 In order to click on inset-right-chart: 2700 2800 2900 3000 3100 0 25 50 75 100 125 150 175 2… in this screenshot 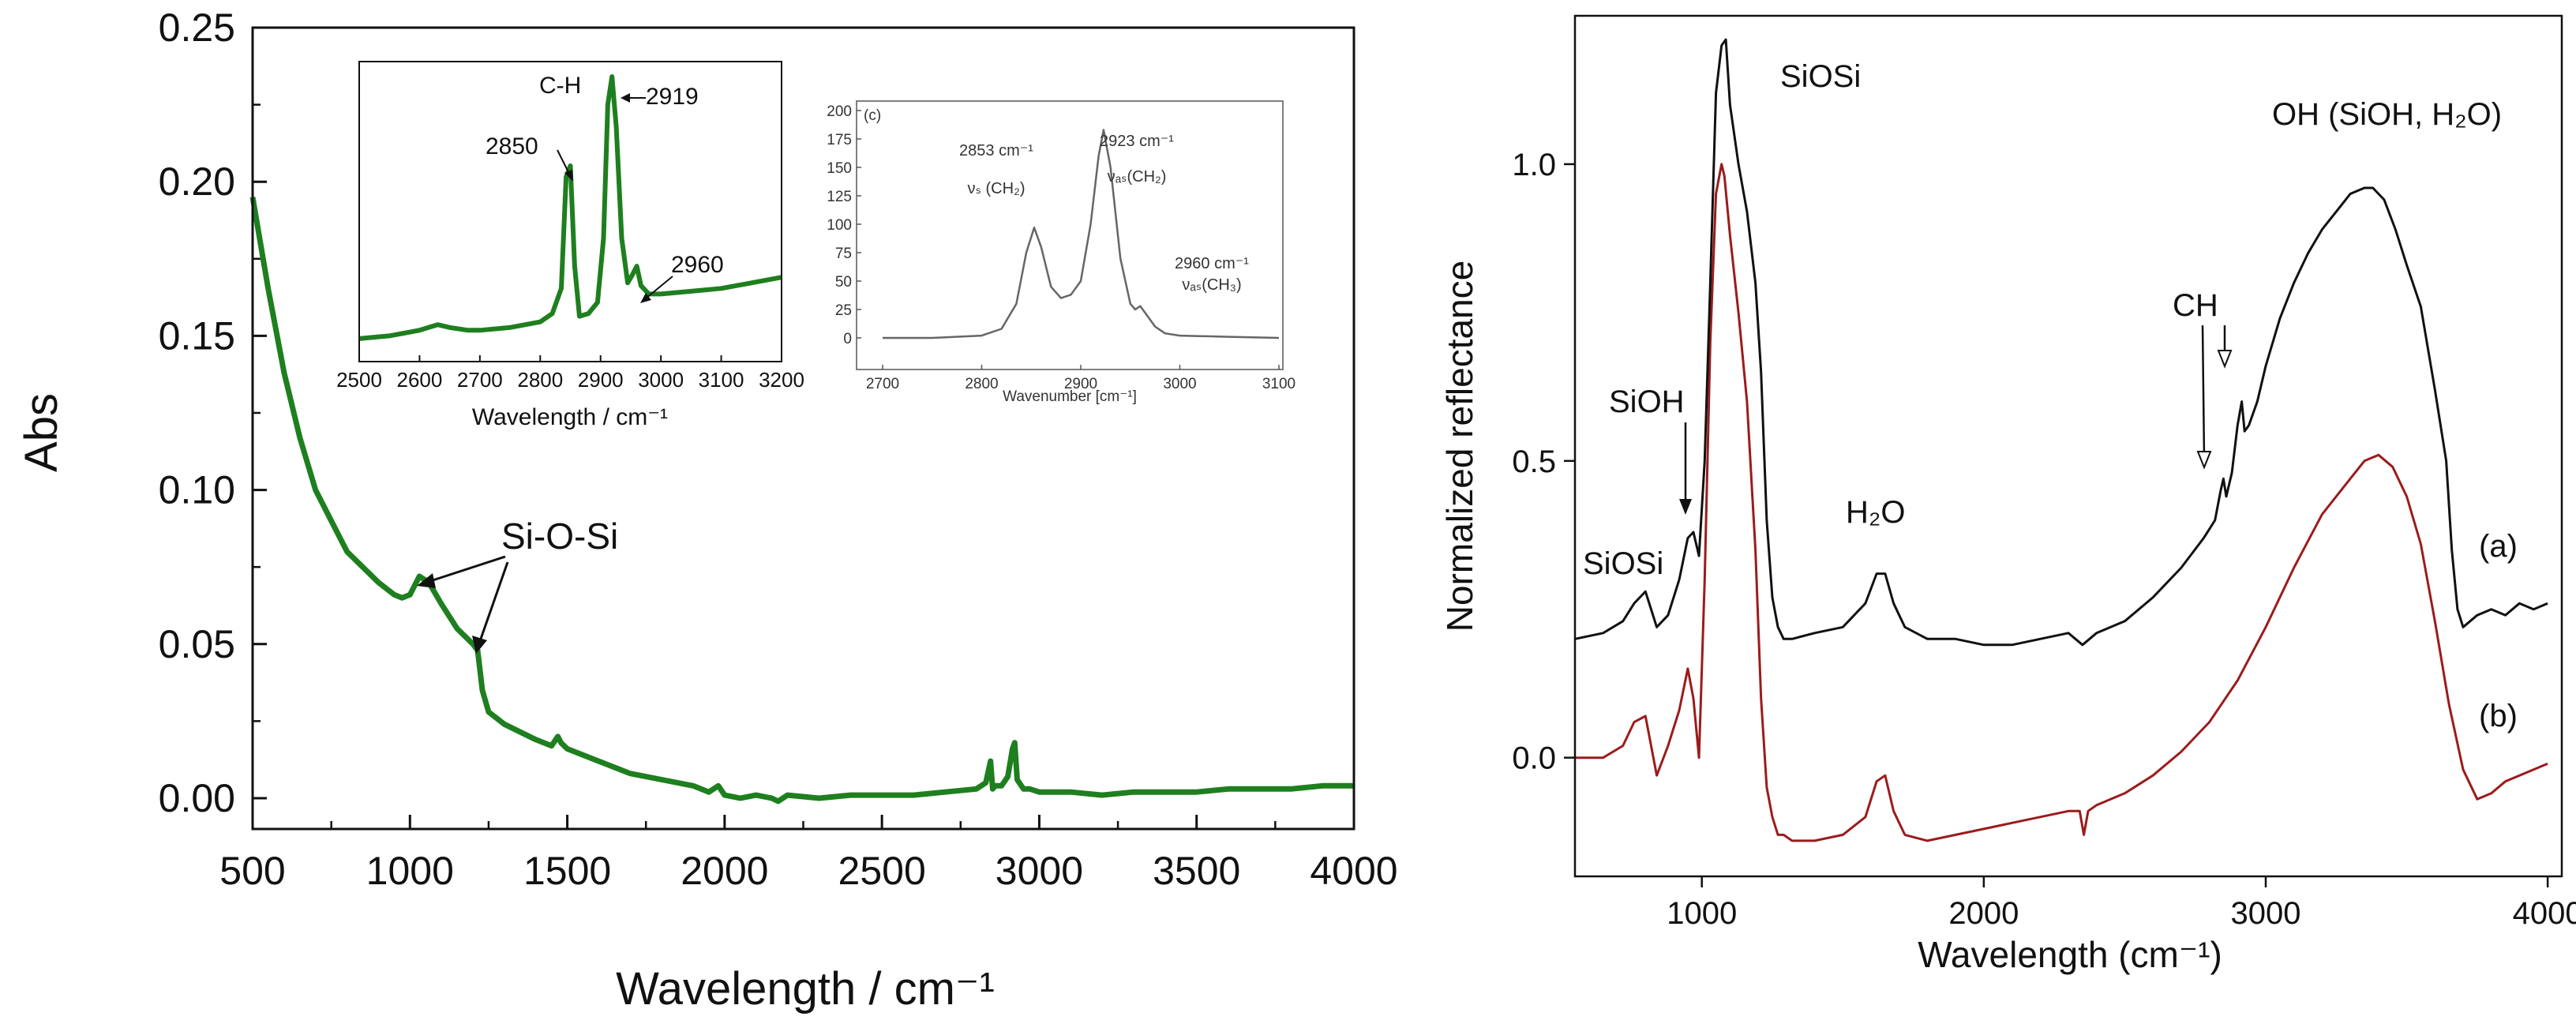, I will do `click(1061, 252)`.